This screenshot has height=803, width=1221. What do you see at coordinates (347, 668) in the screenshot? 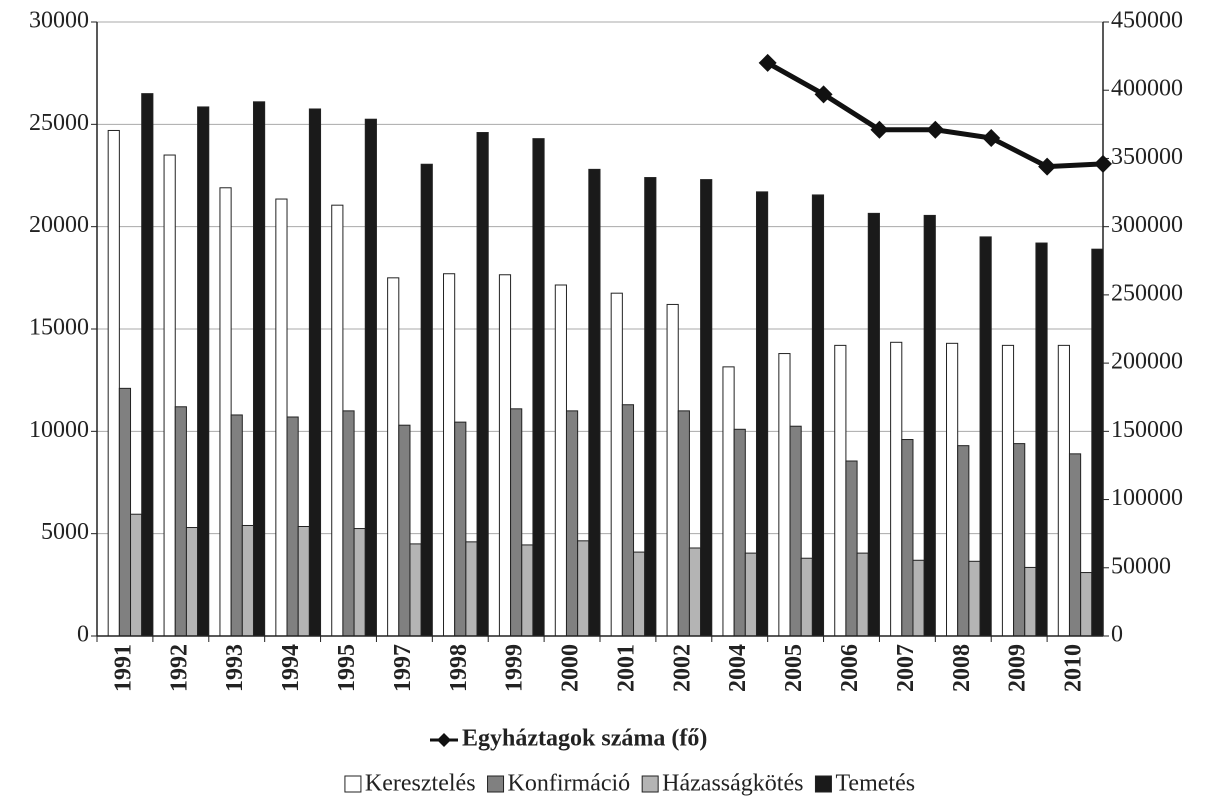
I see `x-tick-label: 1995` at bounding box center [347, 668].